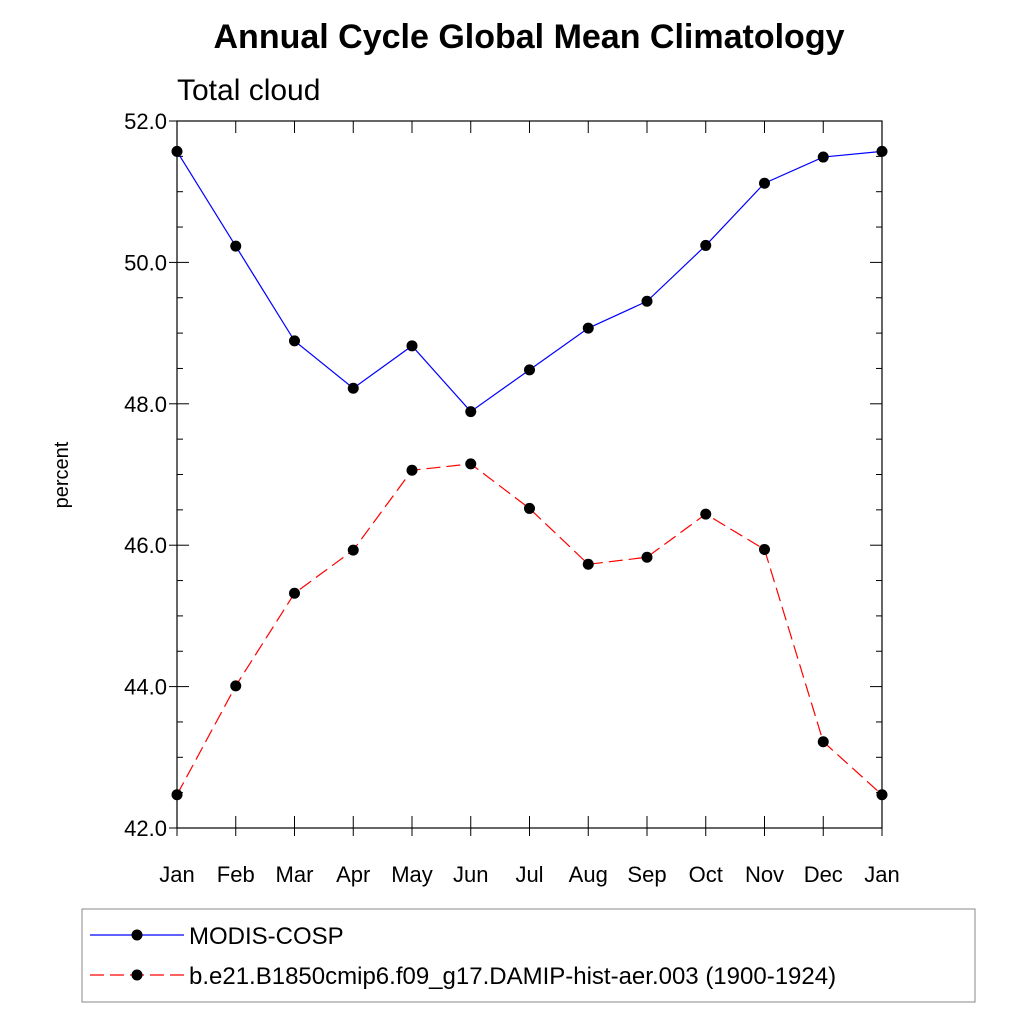  What do you see at coordinates (764, 874) in the screenshot?
I see `x-tick-label: Nov` at bounding box center [764, 874].